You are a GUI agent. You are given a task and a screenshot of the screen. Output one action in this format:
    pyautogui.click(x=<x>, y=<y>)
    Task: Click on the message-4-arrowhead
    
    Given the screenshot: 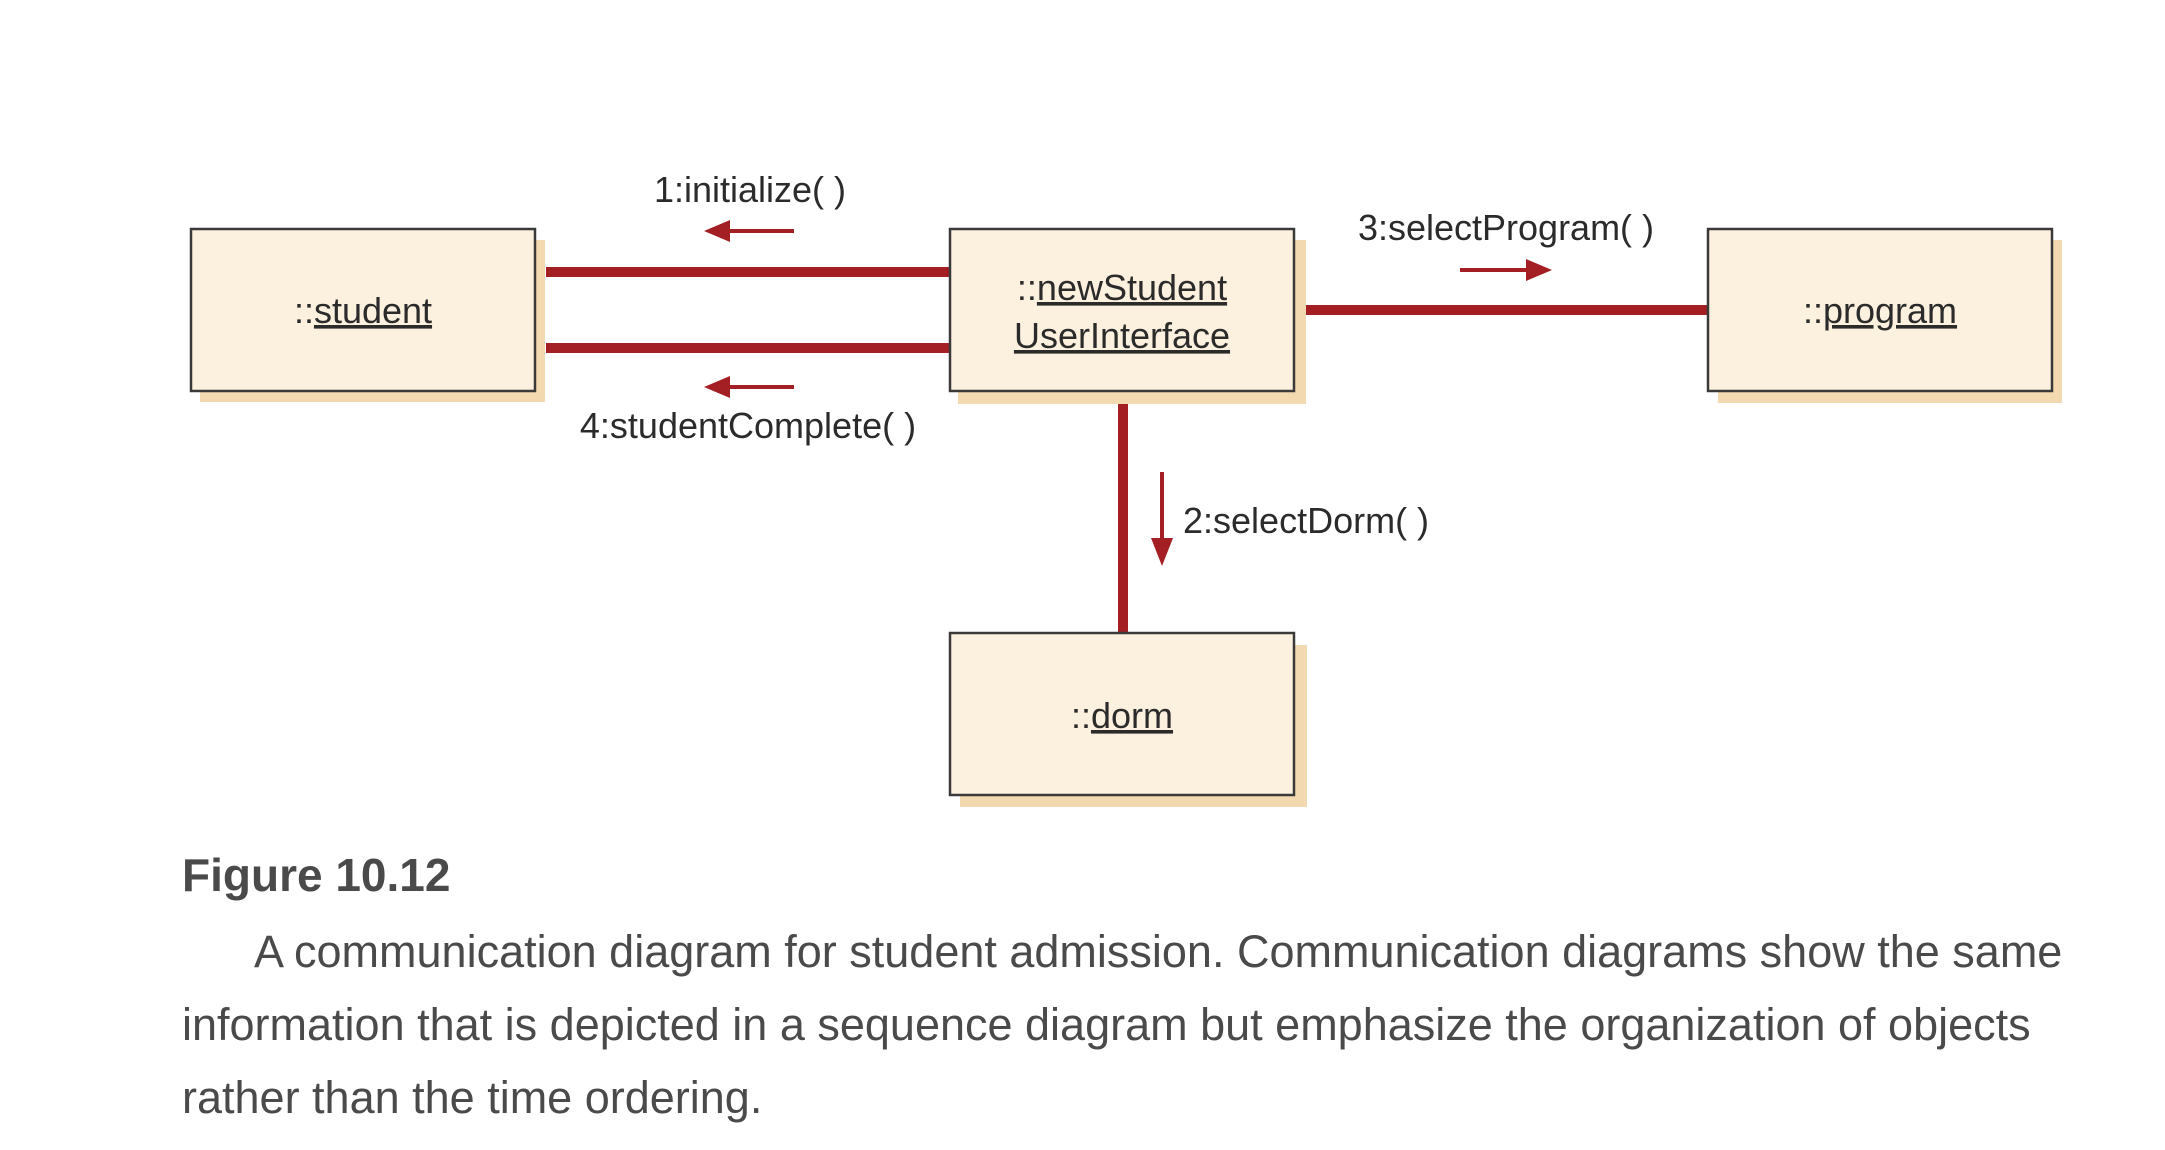 What is the action you would take?
    pyautogui.click(x=717, y=387)
    